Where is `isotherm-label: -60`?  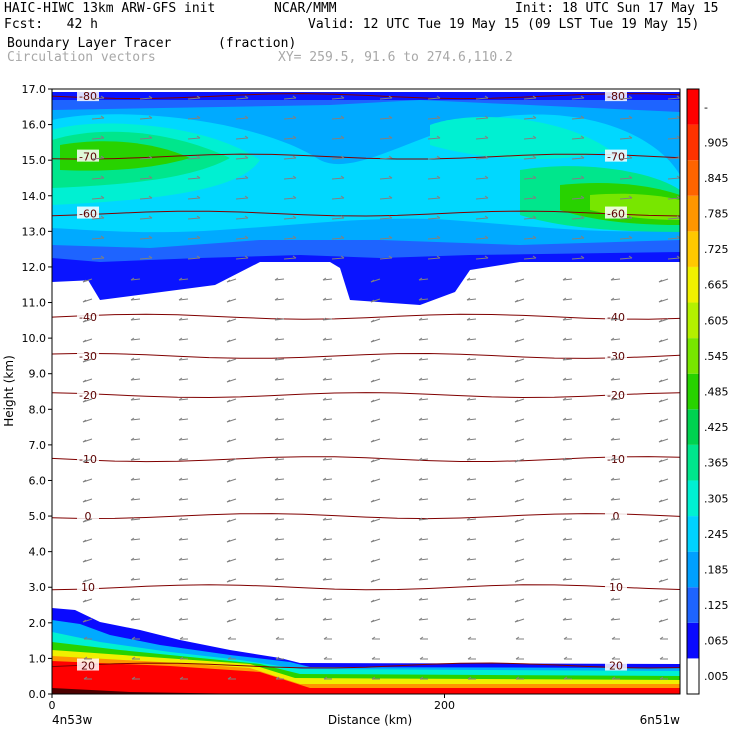 isotherm-label: -60 is located at coordinates (616, 214).